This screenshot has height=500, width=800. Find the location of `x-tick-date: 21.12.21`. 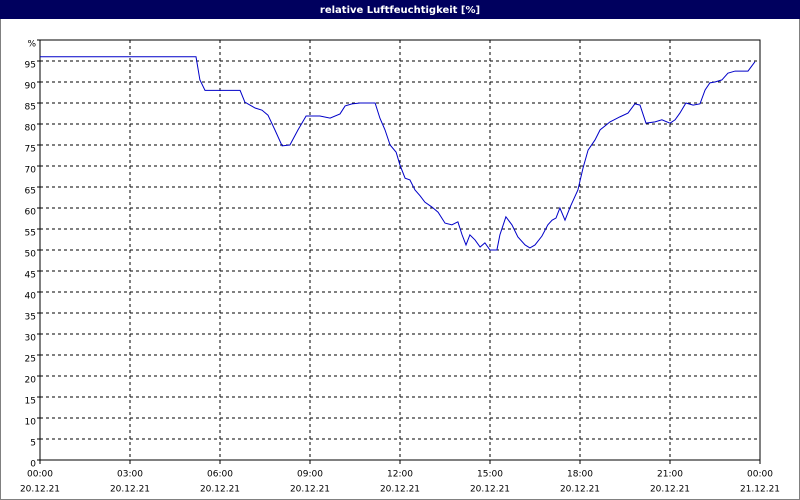

x-tick-date: 21.12.21 is located at coordinates (760, 490).